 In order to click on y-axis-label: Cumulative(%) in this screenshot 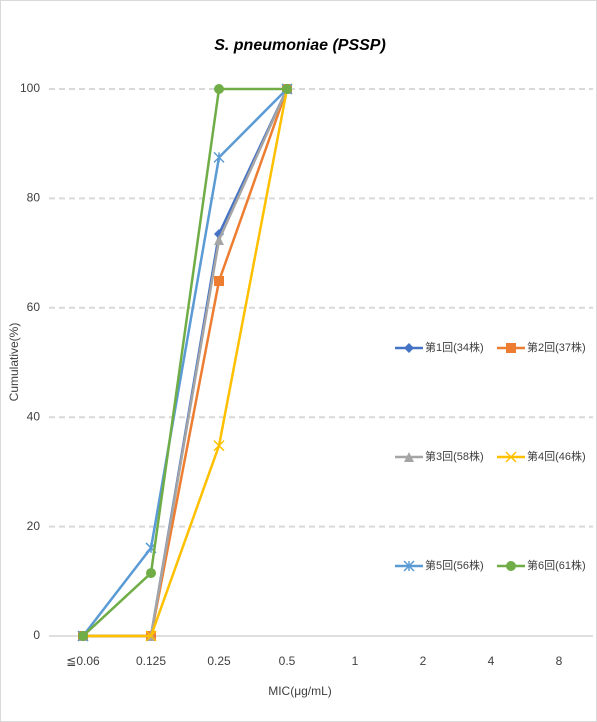, I will do `click(14, 362)`.